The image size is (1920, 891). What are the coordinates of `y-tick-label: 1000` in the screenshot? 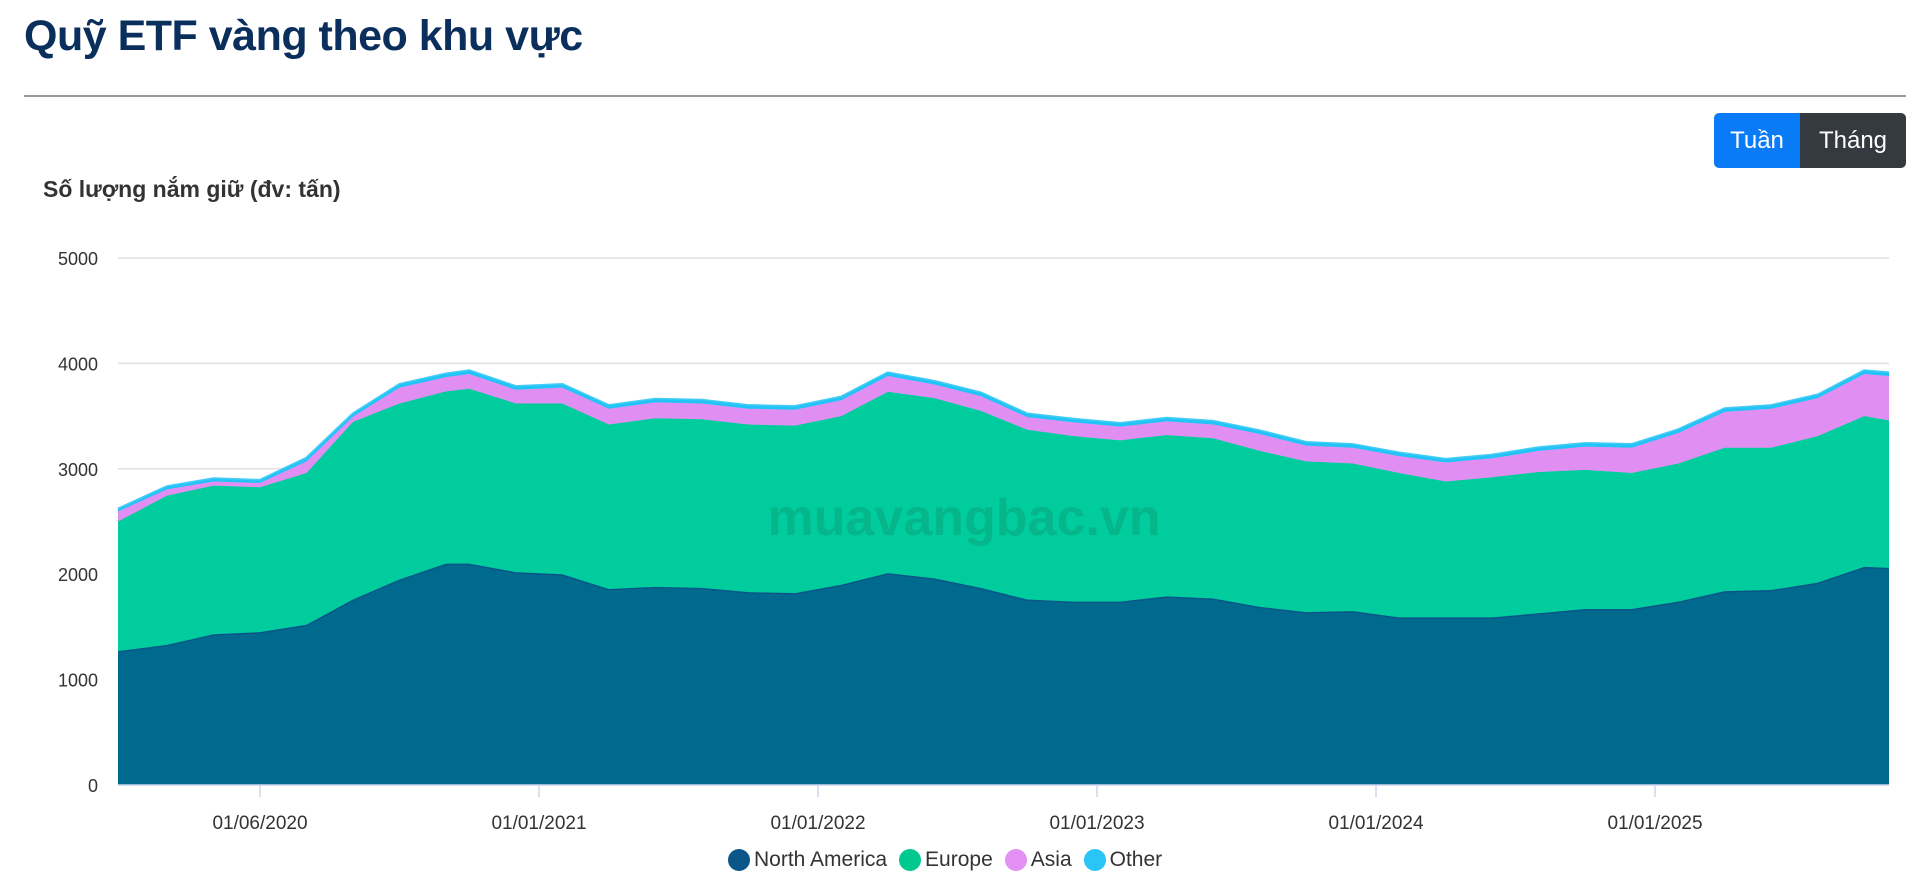 It's located at (78, 681).